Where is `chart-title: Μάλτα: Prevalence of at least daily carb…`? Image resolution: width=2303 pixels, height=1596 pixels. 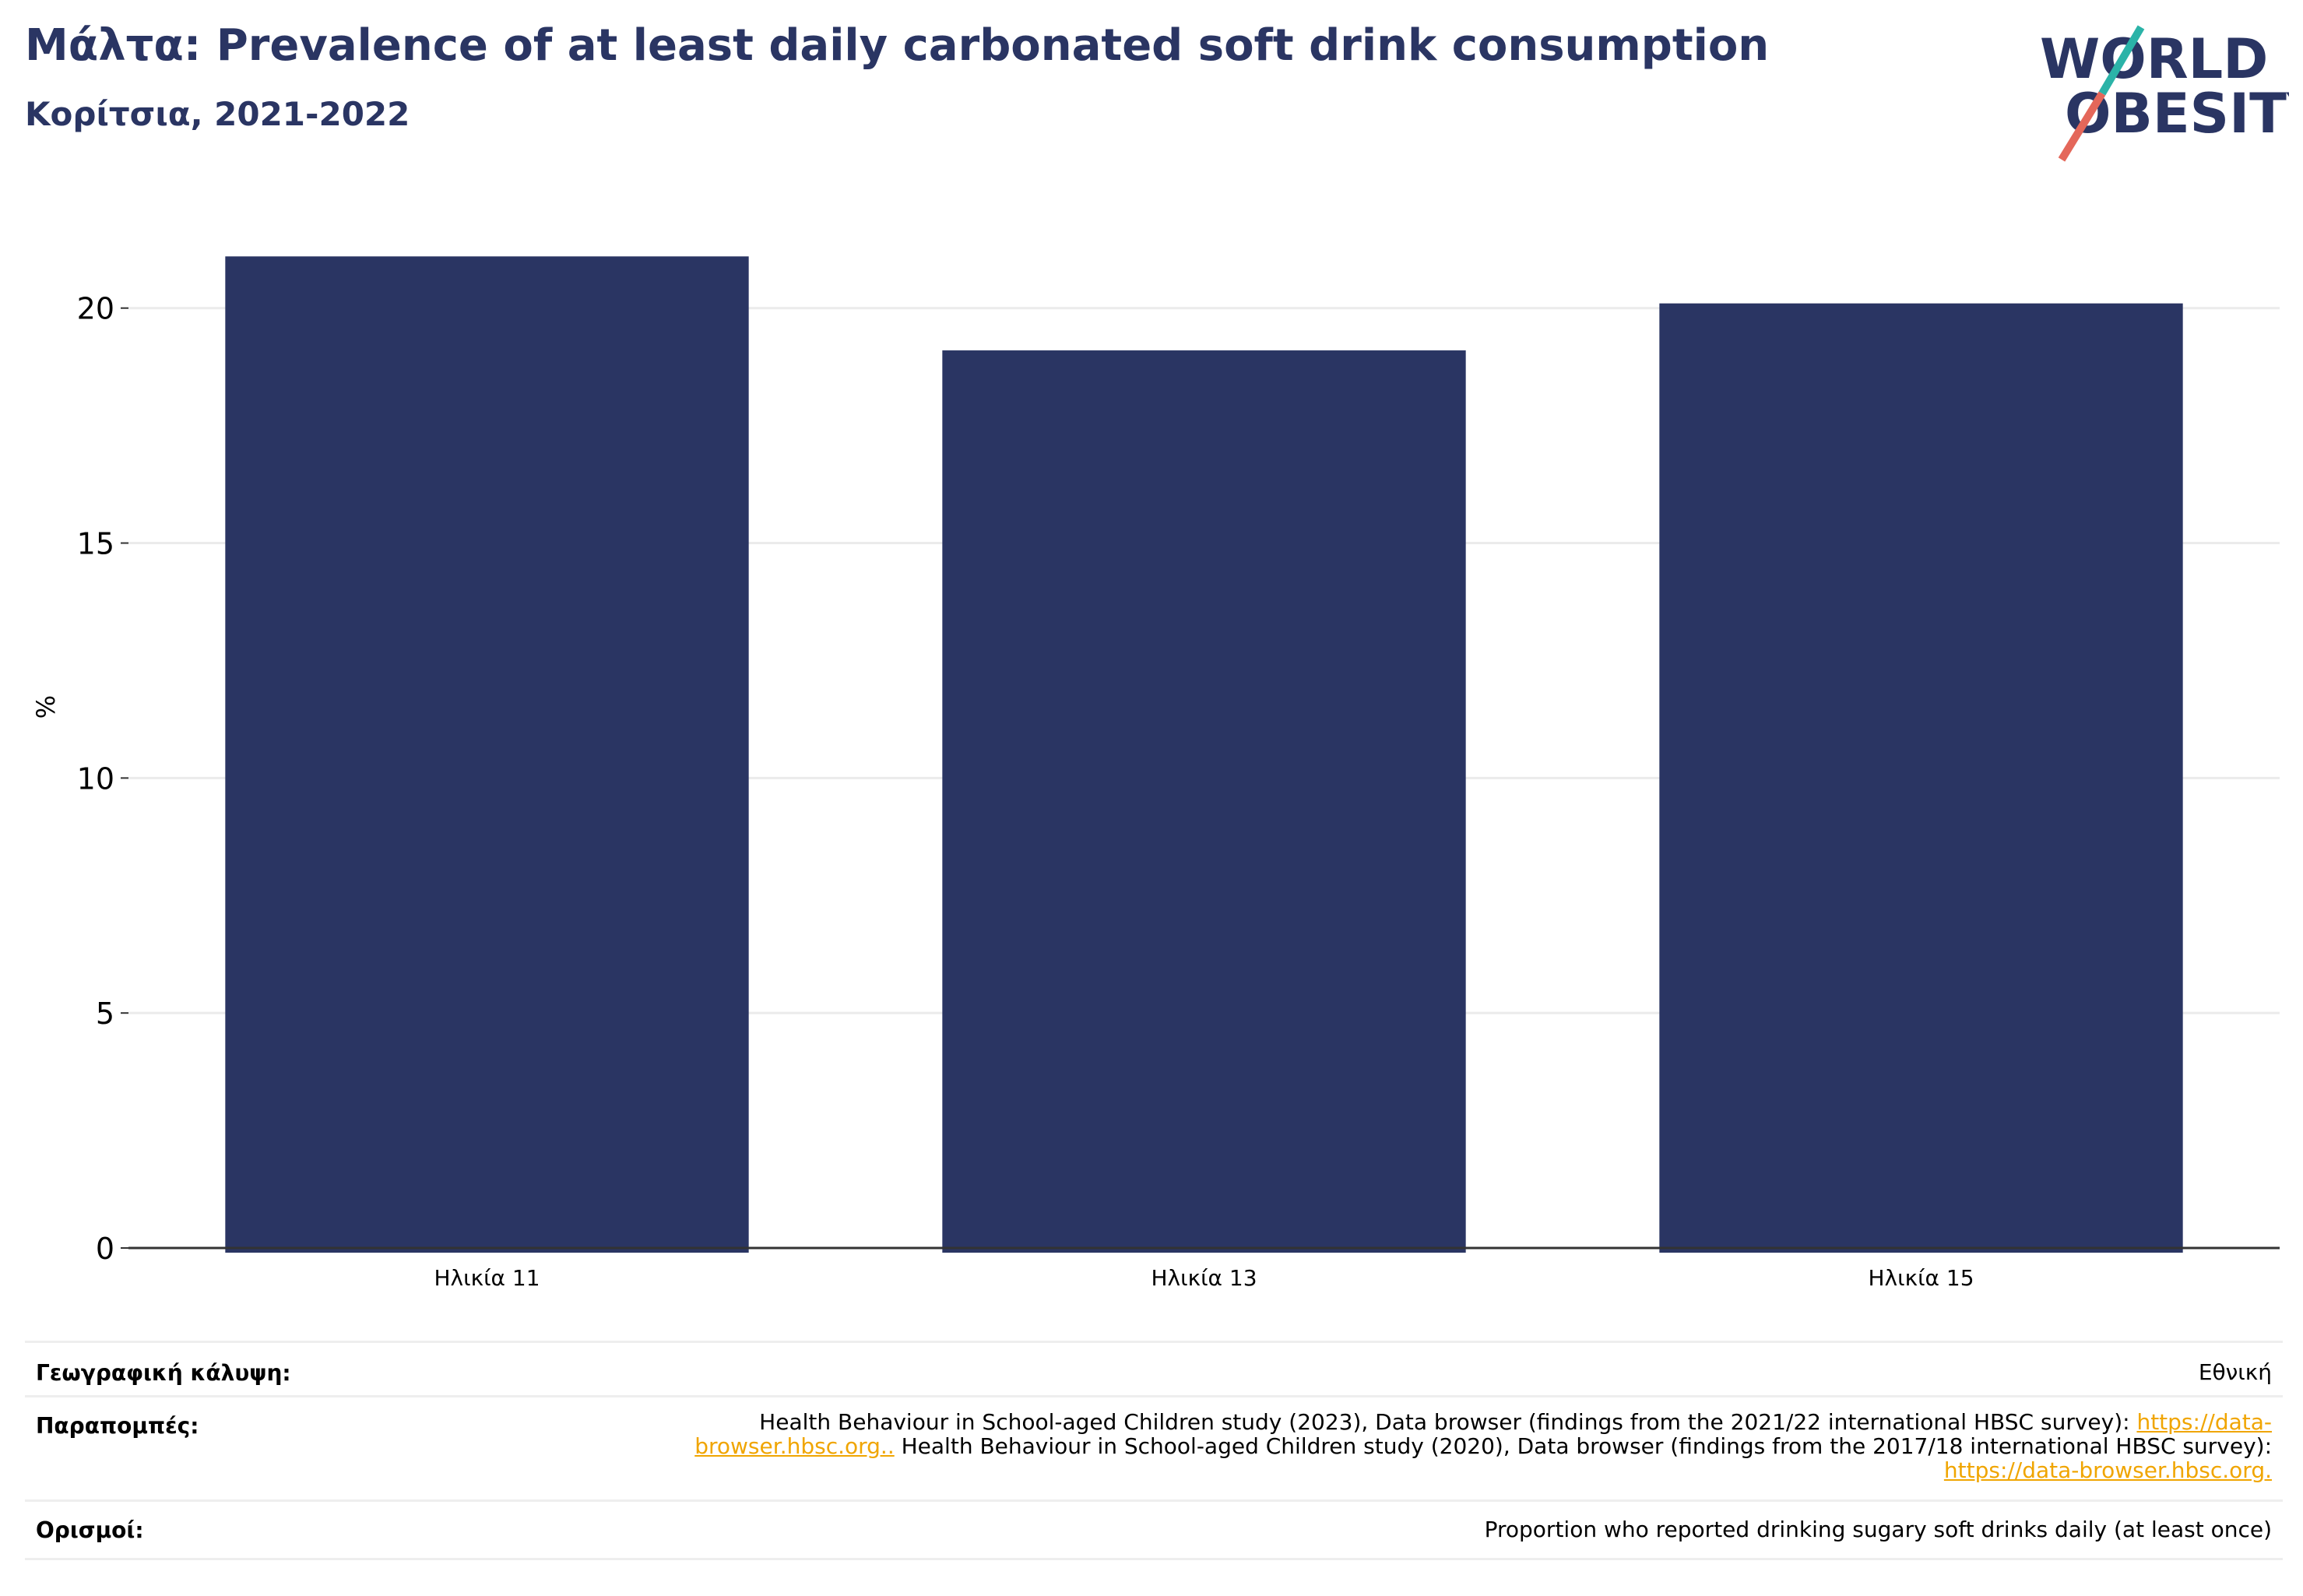 chart-title: Μάλτα: Prevalence of at least daily carb… is located at coordinates (898, 45).